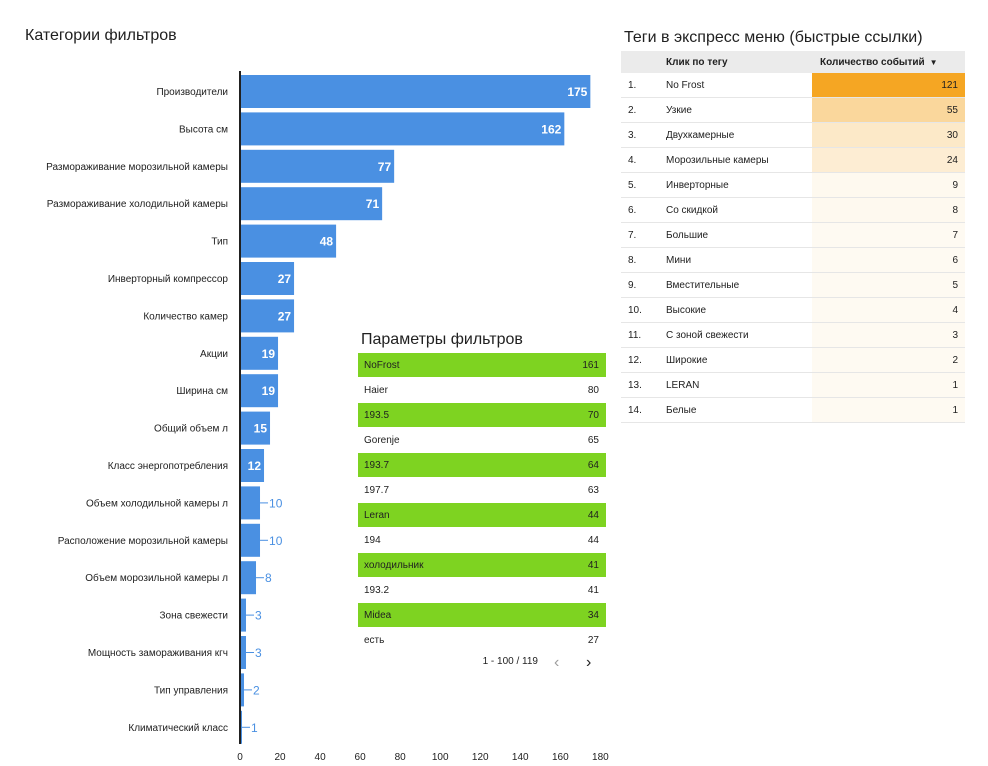  What do you see at coordinates (401, 757) in the screenshot?
I see `x-tick-label: 80` at bounding box center [401, 757].